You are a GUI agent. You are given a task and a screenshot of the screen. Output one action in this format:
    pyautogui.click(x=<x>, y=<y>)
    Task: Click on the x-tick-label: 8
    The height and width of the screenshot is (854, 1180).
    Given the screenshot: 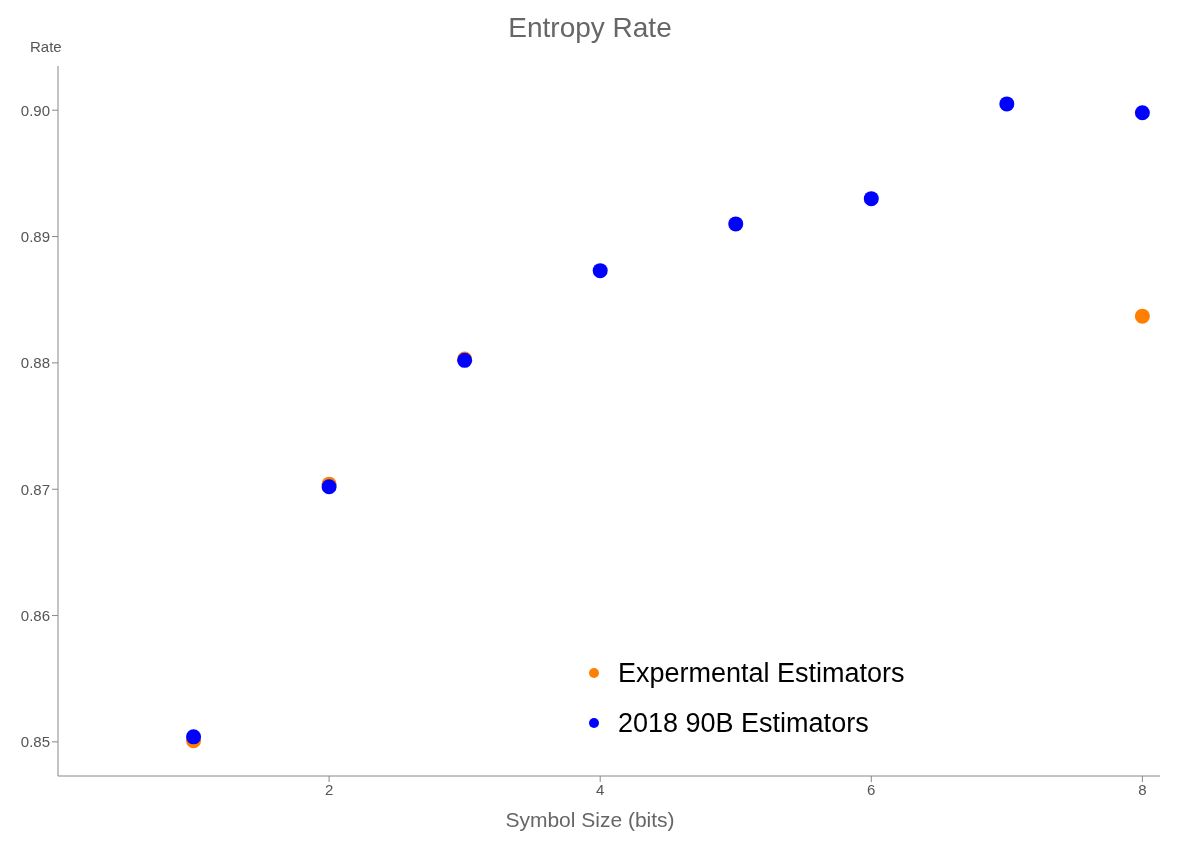 What is the action you would take?
    pyautogui.click(x=1142, y=789)
    